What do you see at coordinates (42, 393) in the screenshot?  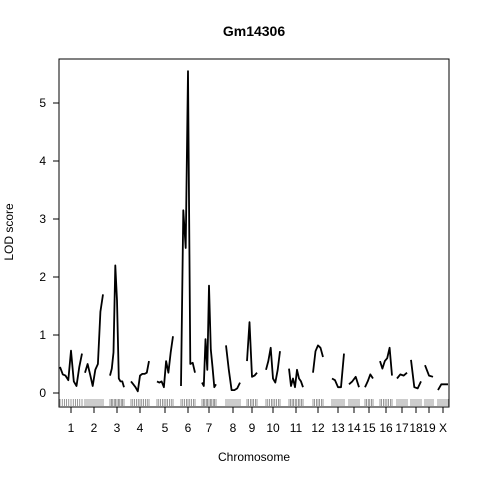 I see `y-tick-label: 0` at bounding box center [42, 393].